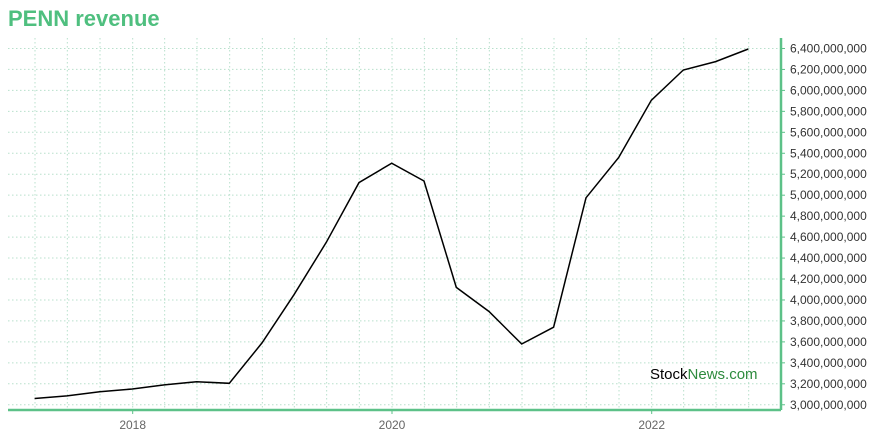 The width and height of the screenshot is (880, 440). Describe the element at coordinates (392, 425) in the screenshot. I see `x-tick-label: 2020` at that location.